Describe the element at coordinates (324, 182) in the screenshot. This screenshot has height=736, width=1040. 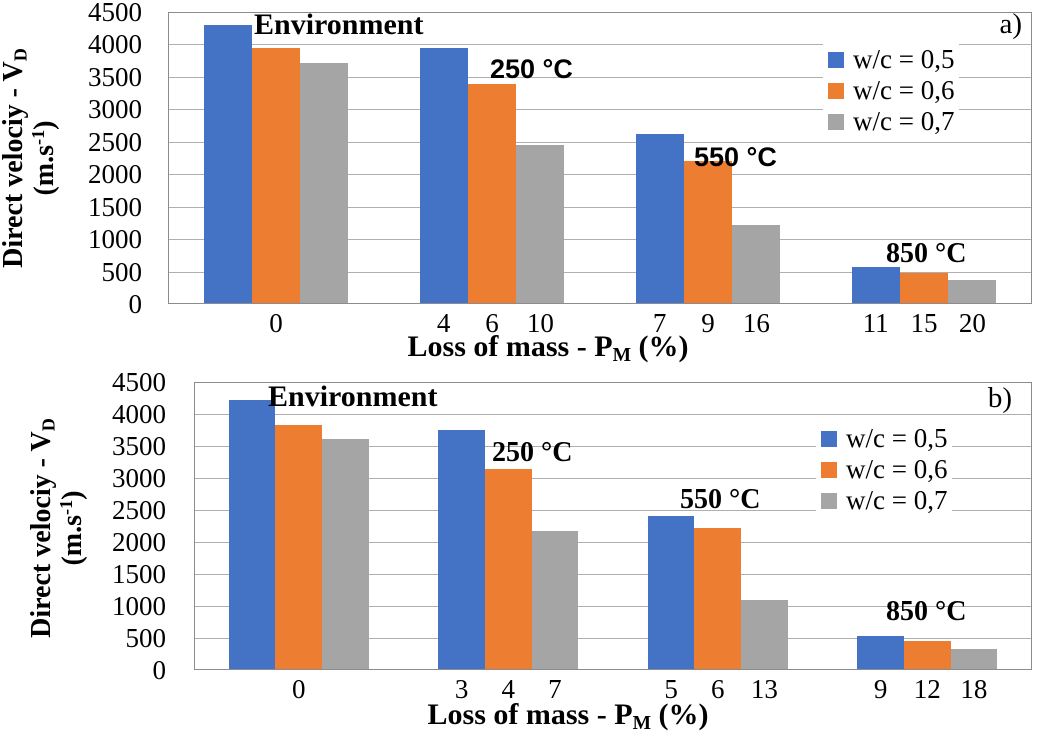
I see `bar-wc07-environment` at that location.